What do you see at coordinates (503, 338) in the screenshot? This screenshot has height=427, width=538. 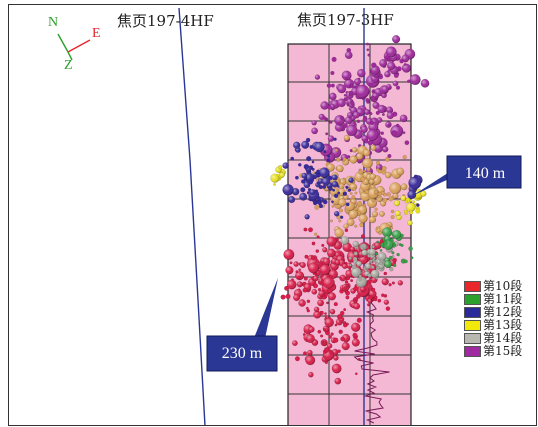 I see `legend-label: 第14段` at bounding box center [503, 338].